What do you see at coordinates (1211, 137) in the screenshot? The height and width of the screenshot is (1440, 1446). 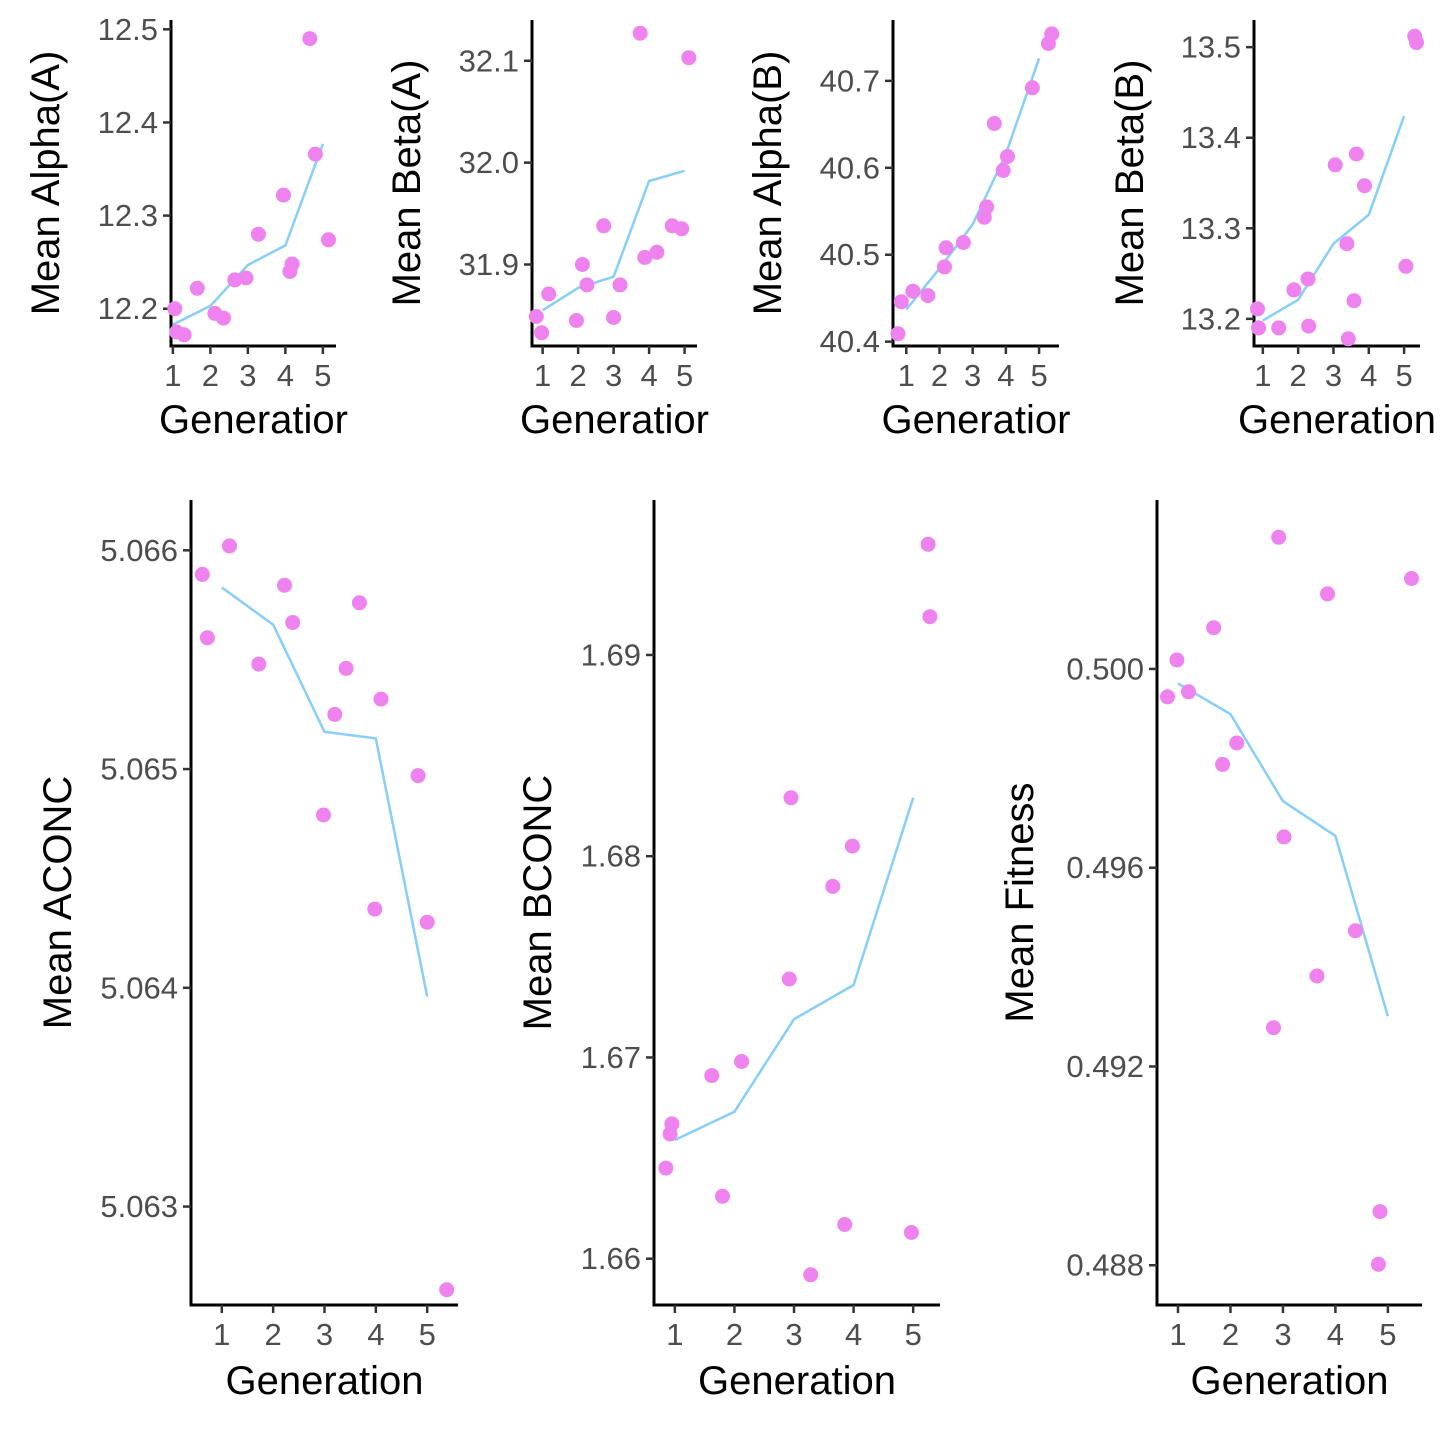 I see `y-tick-label: 13.4` at bounding box center [1211, 137].